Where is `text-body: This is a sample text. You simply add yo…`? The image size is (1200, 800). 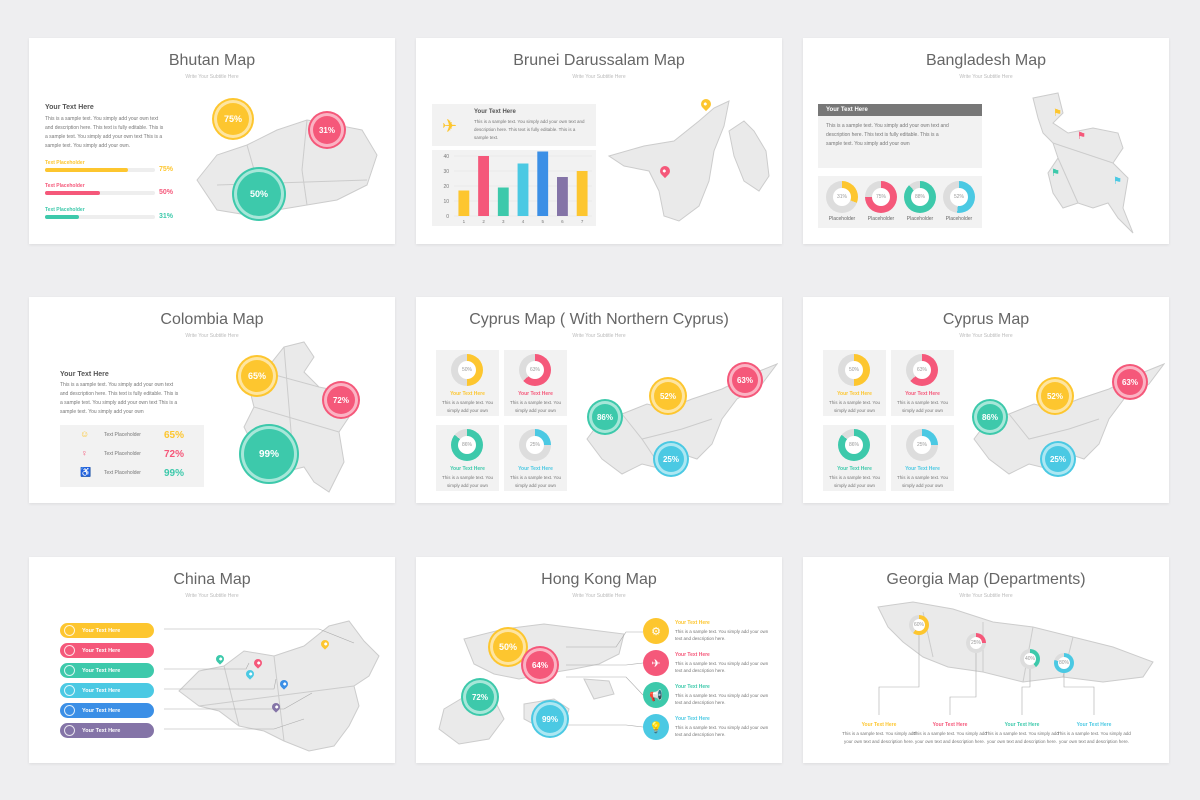
text-body: This is a sample text. You simply add yo… is located at coordinates (529, 129).